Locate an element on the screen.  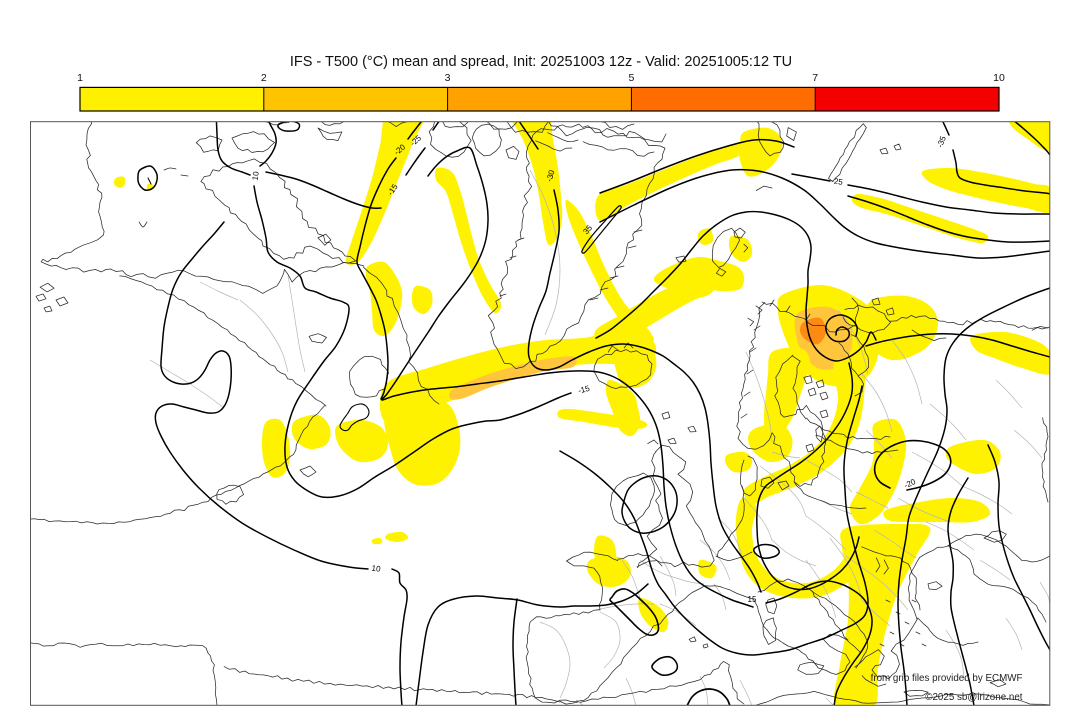
svg-text: -35 is located at coordinates (941, 141).